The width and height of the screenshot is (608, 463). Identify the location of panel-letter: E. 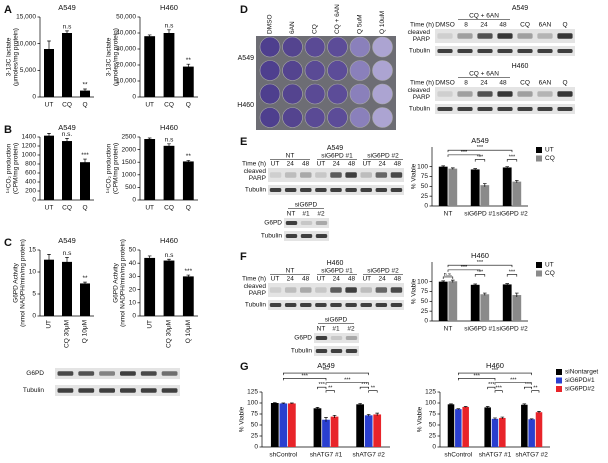
(243, 142).